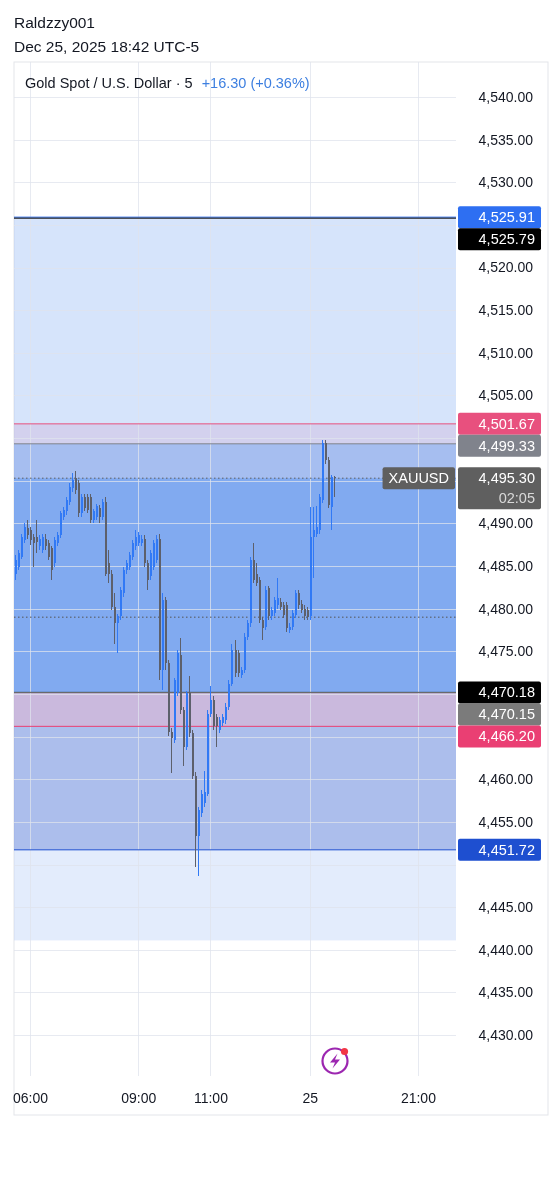  Describe the element at coordinates (255, 83) in the screenshot. I see `text: +16.30 (+0.36%)` at that location.